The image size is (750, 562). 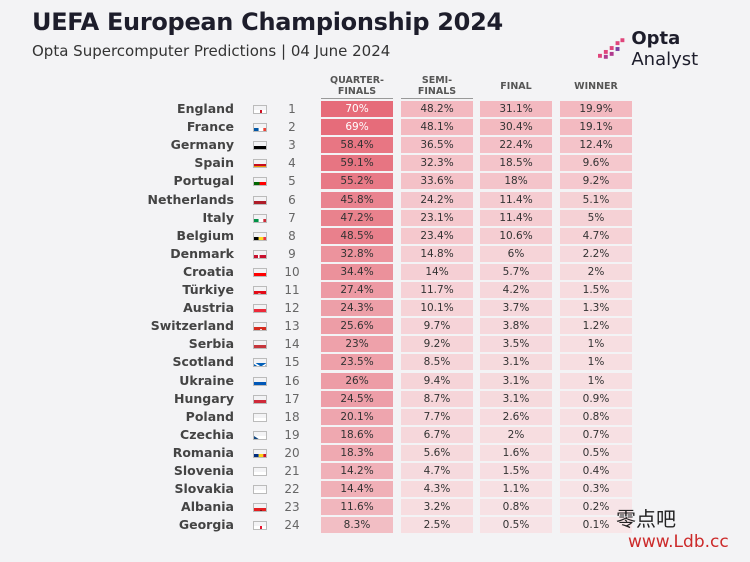 I want to click on cell-winner: 9.2%, so click(x=596, y=181).